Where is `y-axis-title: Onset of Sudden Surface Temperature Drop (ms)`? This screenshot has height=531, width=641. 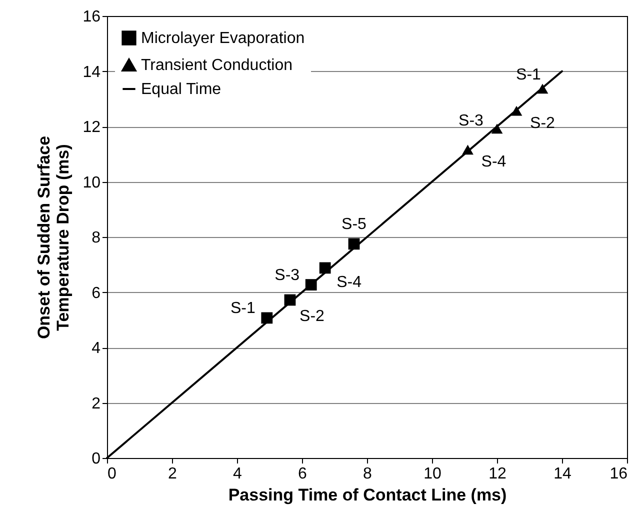
y-axis-title: Onset of Sudden Surface Temperature Drop (ms) is located at coordinates (53, 238).